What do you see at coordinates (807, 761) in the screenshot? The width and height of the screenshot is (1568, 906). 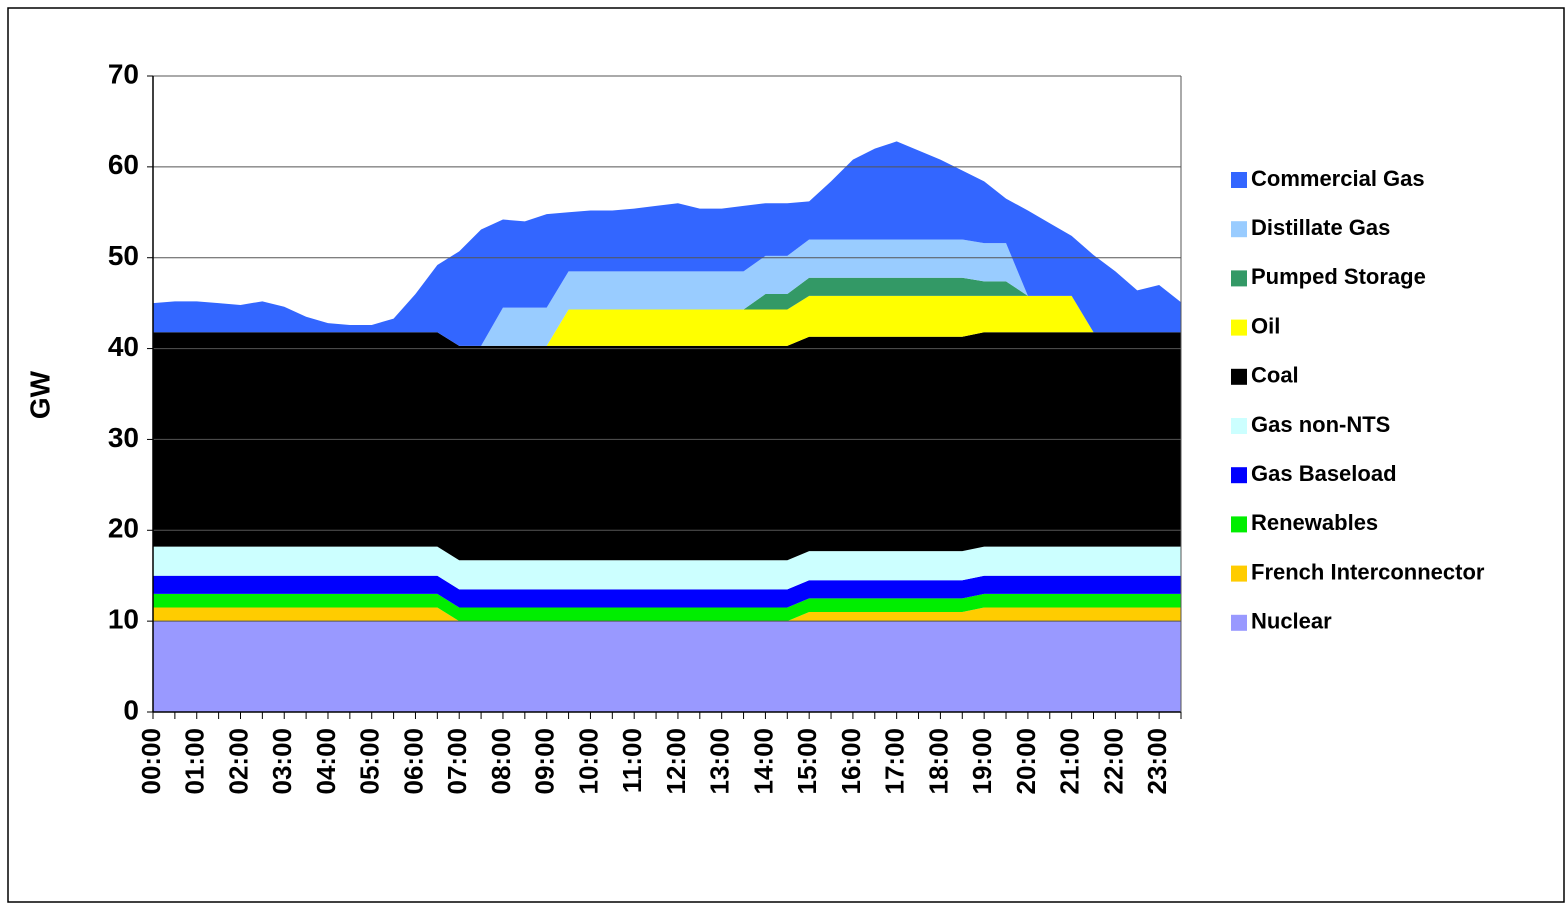 I see `x-tick-label: 15:00` at bounding box center [807, 761].